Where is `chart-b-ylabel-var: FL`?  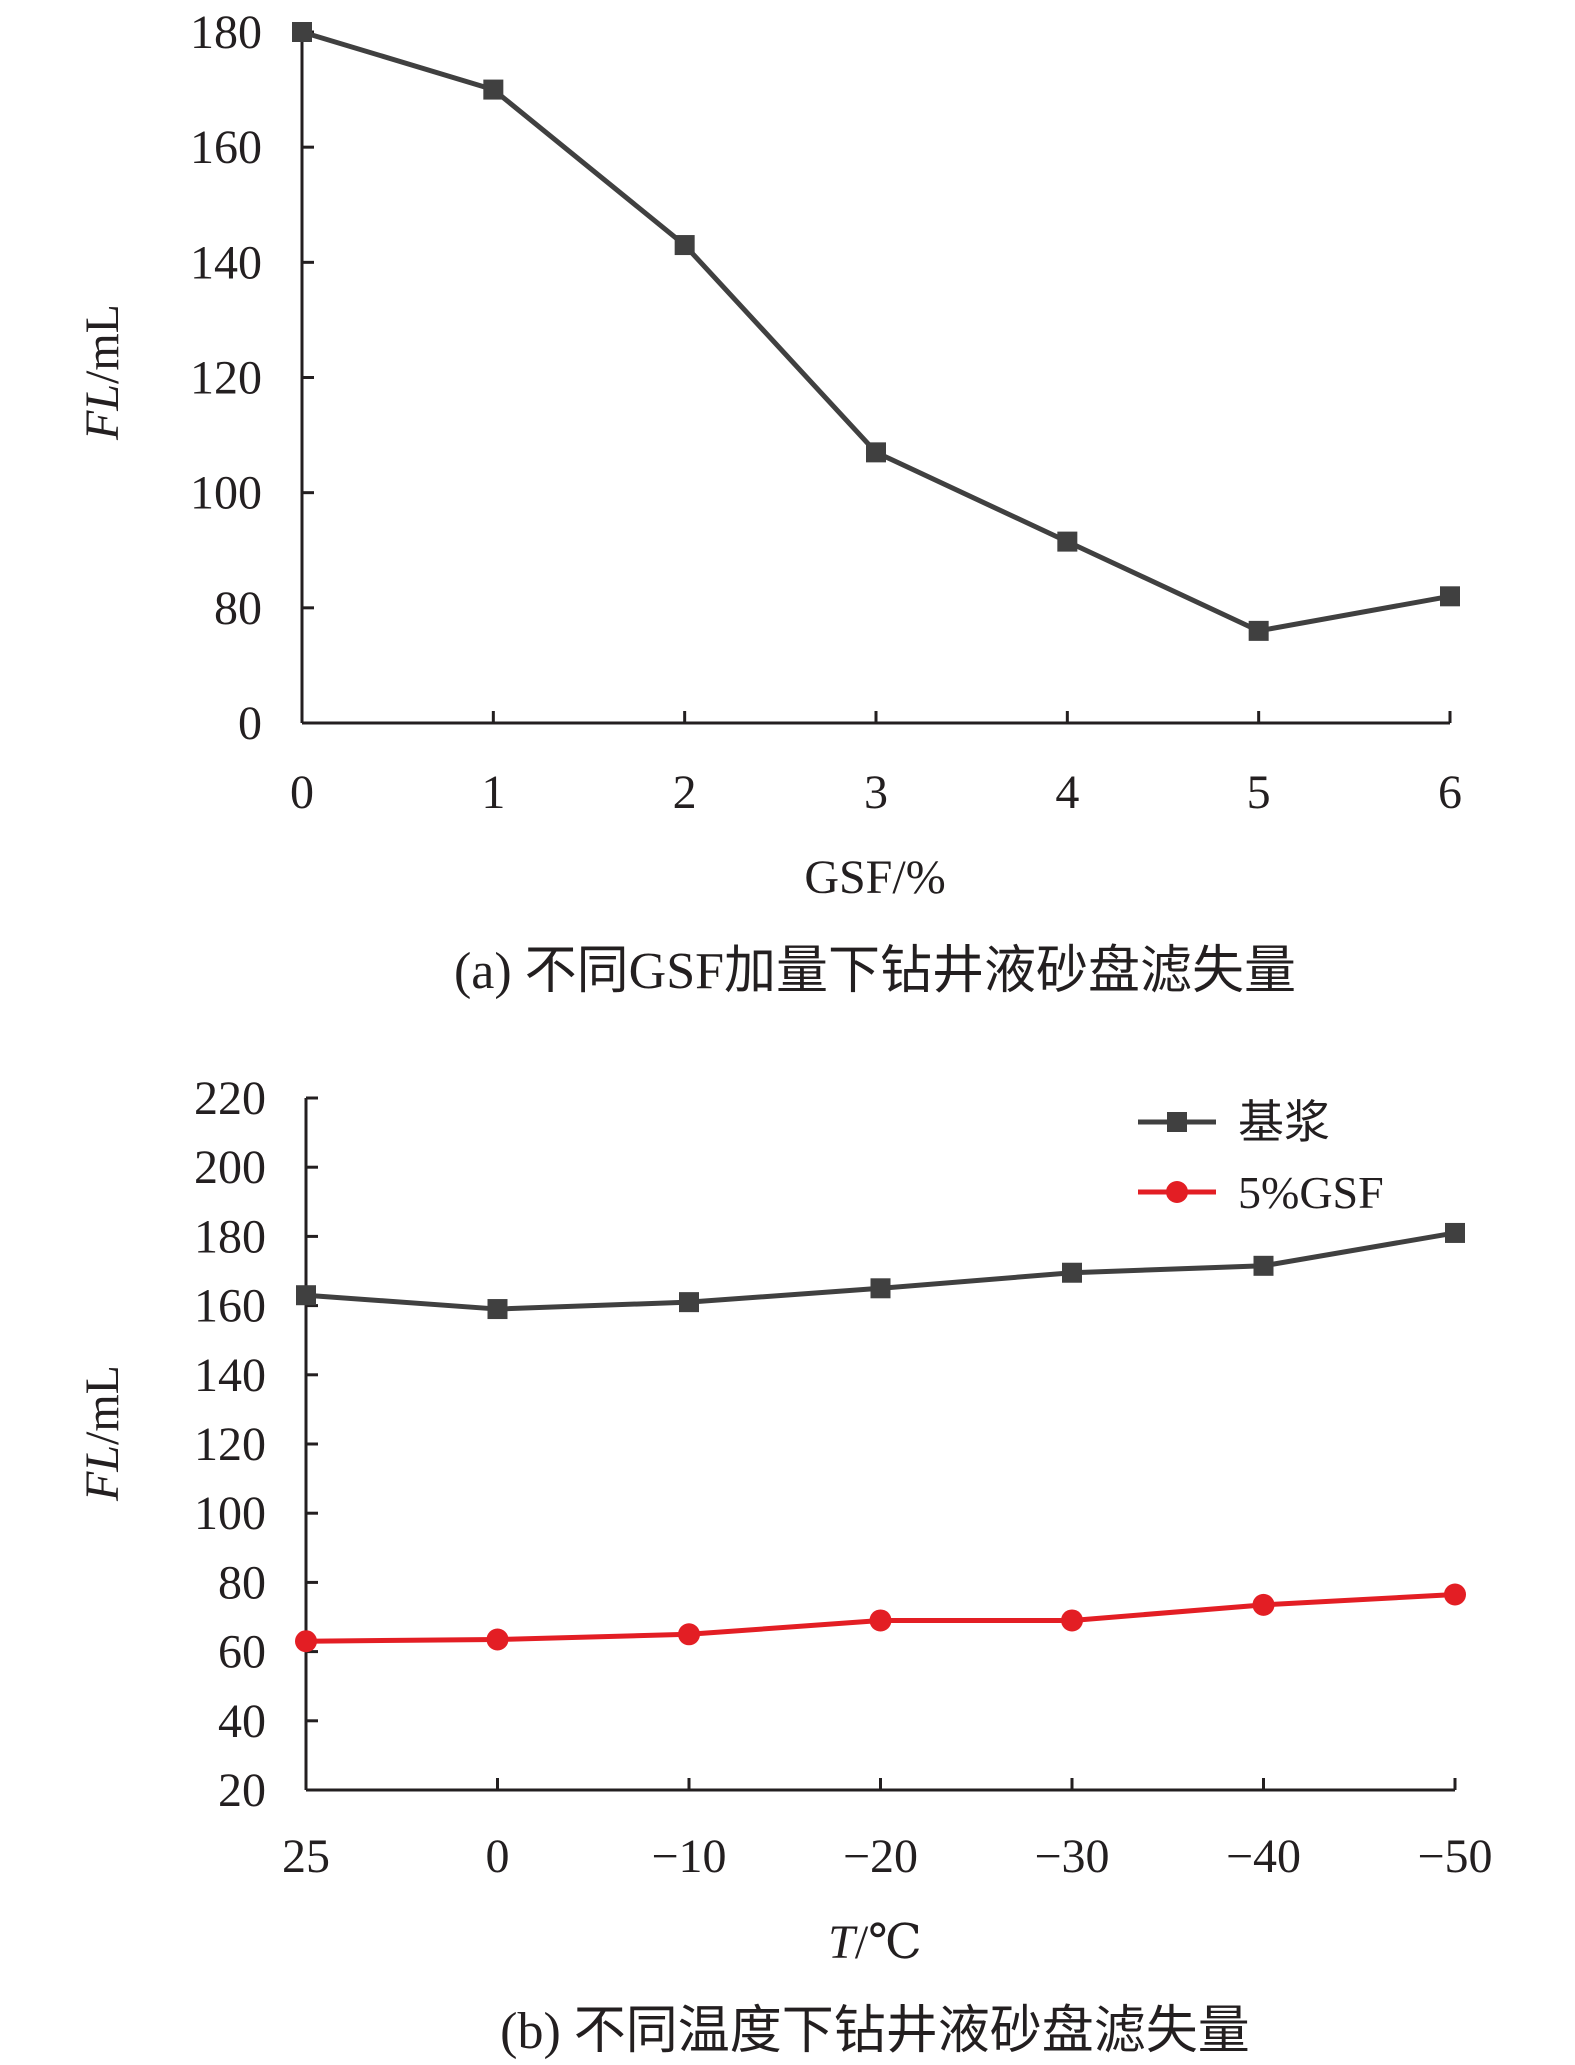 chart-b-ylabel-var: FL is located at coordinates (102, 1473).